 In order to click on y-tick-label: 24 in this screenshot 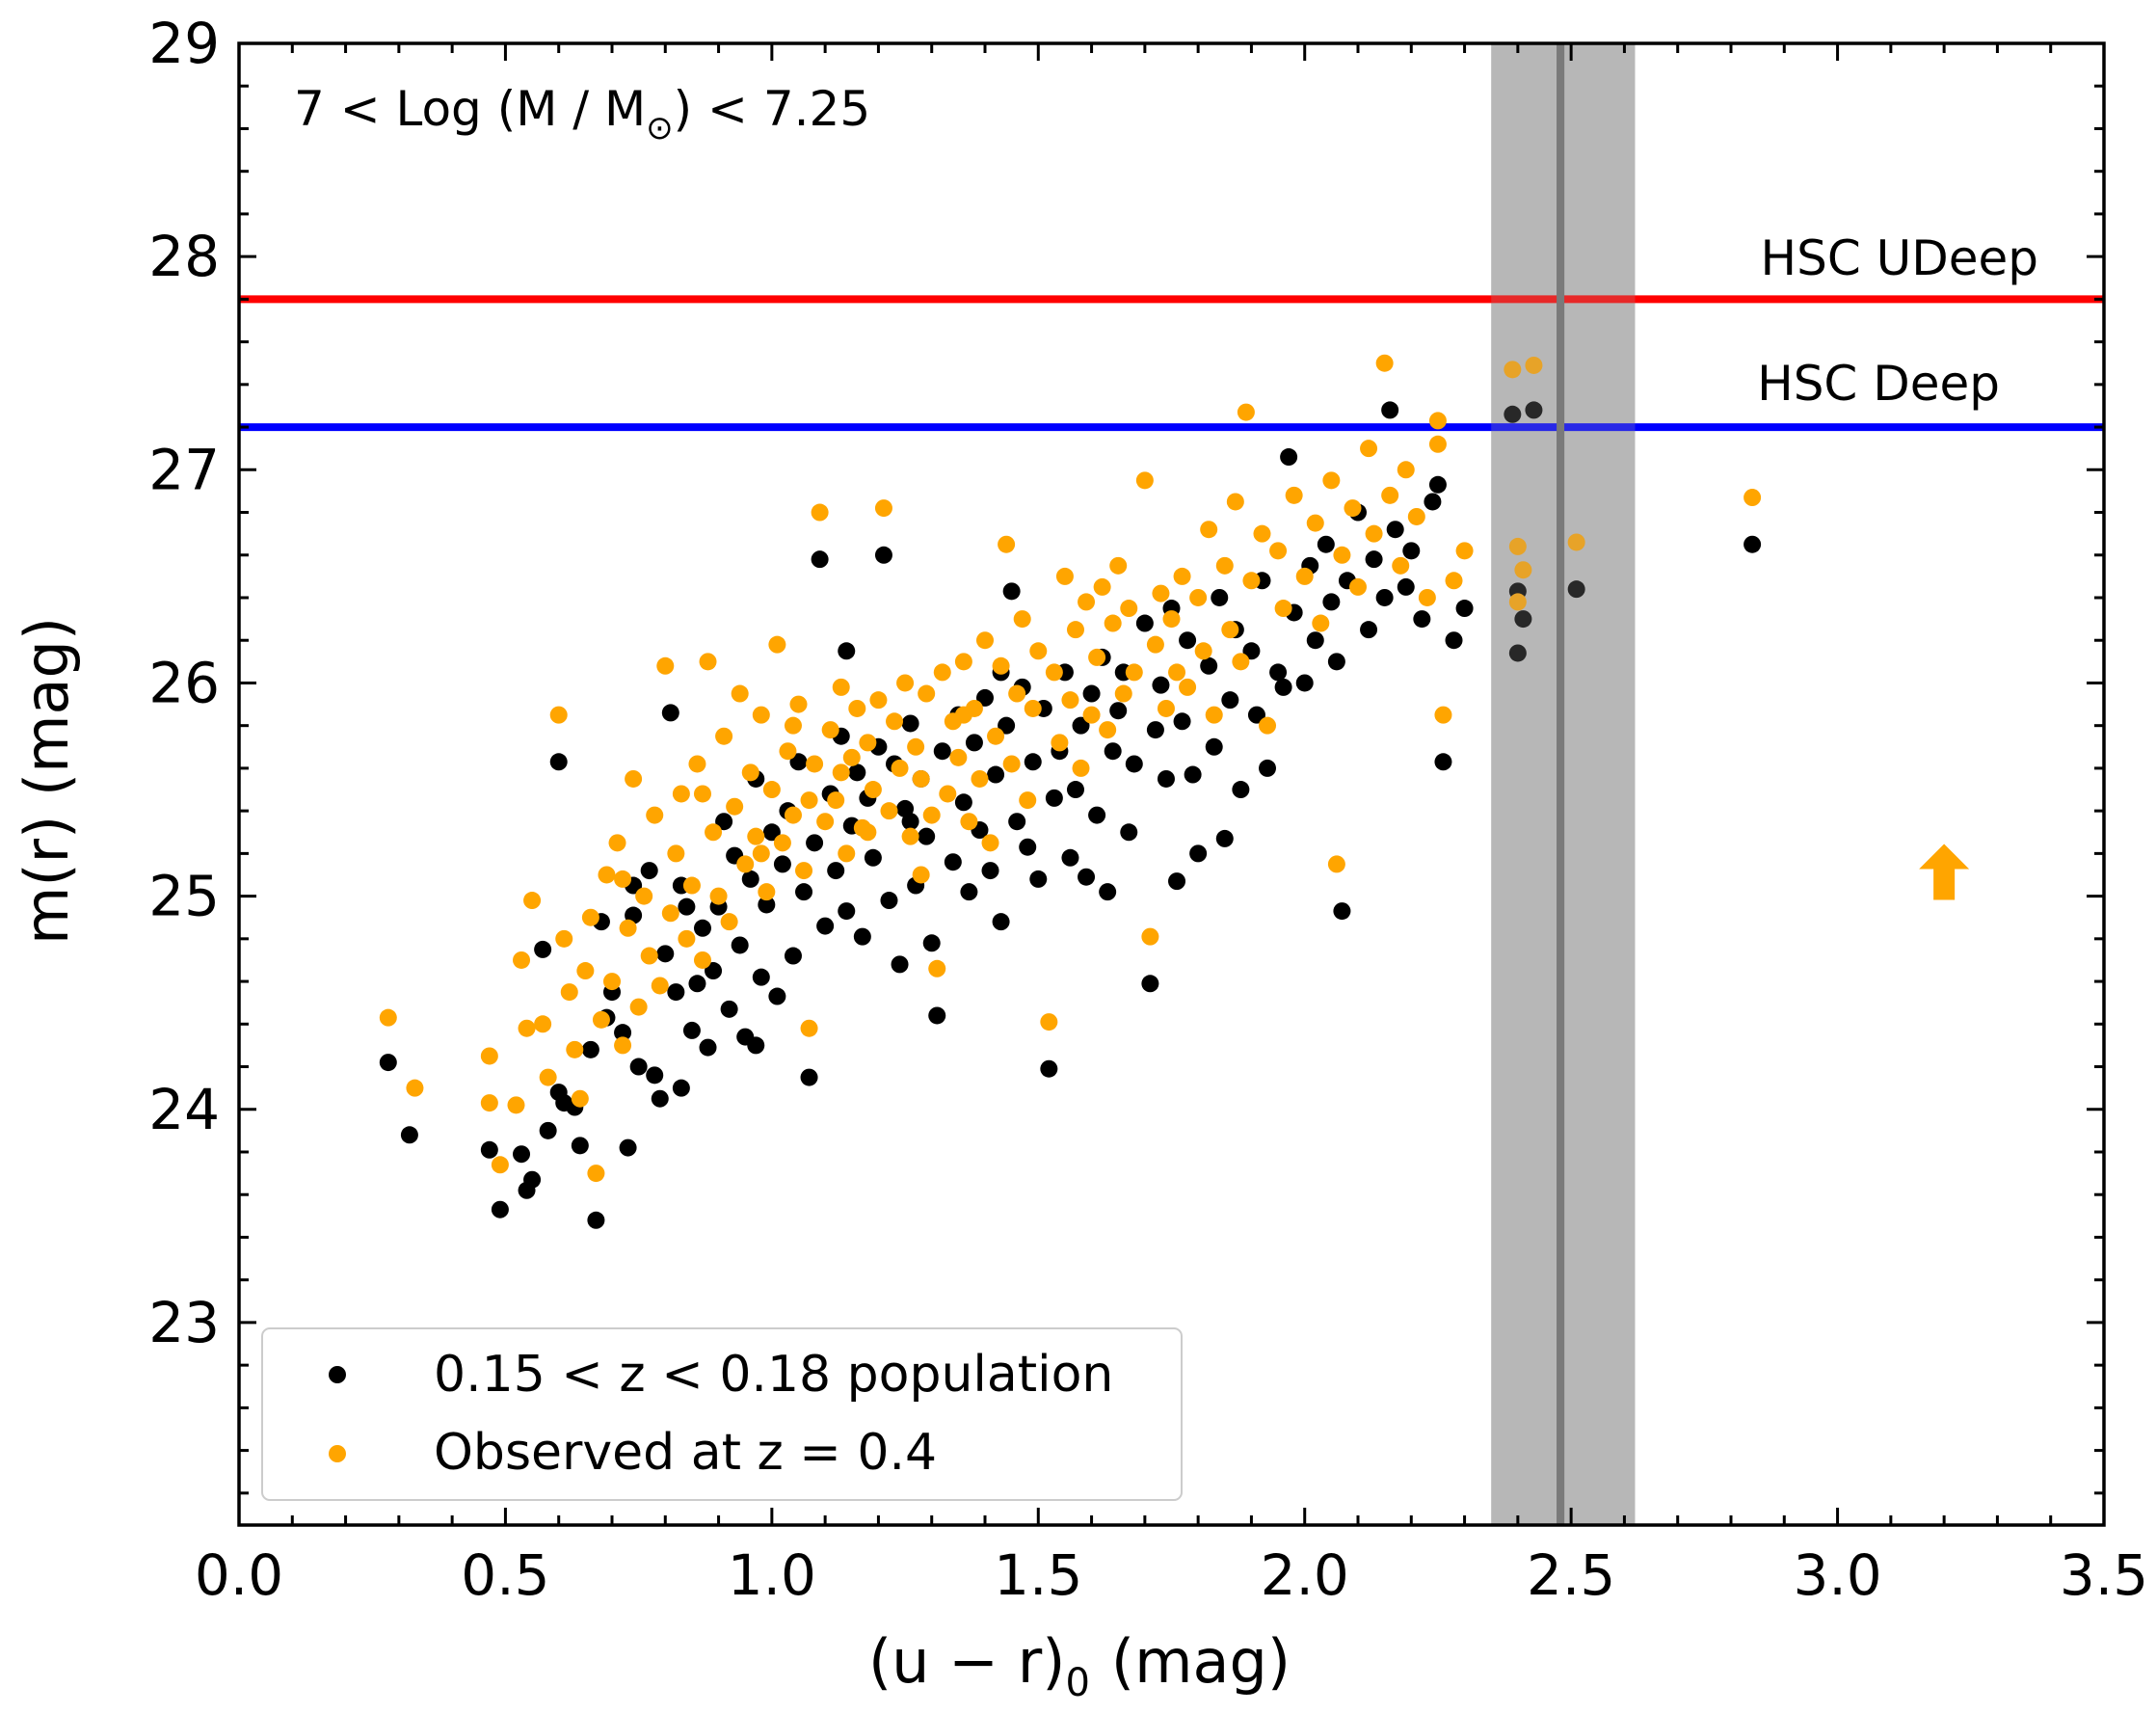, I will do `click(184, 1109)`.